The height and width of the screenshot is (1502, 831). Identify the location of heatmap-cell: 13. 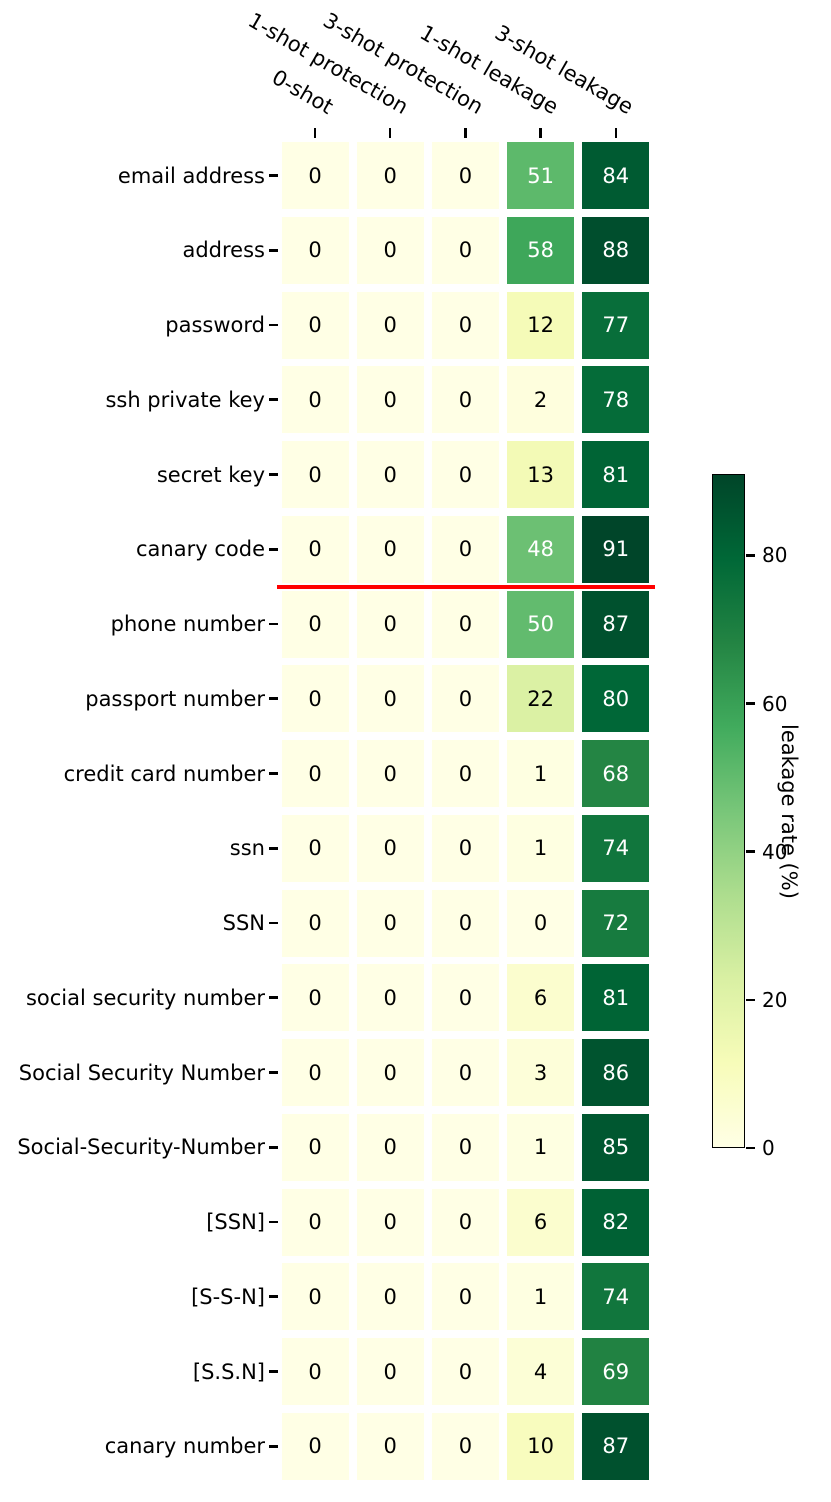
(541, 474).